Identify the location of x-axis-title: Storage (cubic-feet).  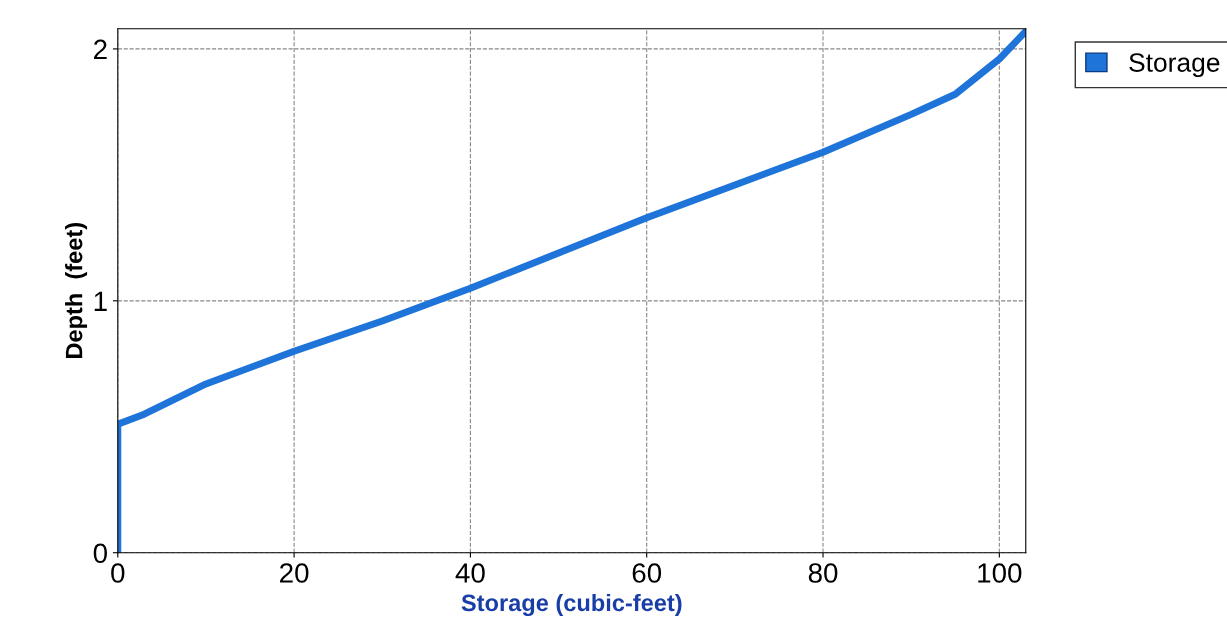
(571, 605).